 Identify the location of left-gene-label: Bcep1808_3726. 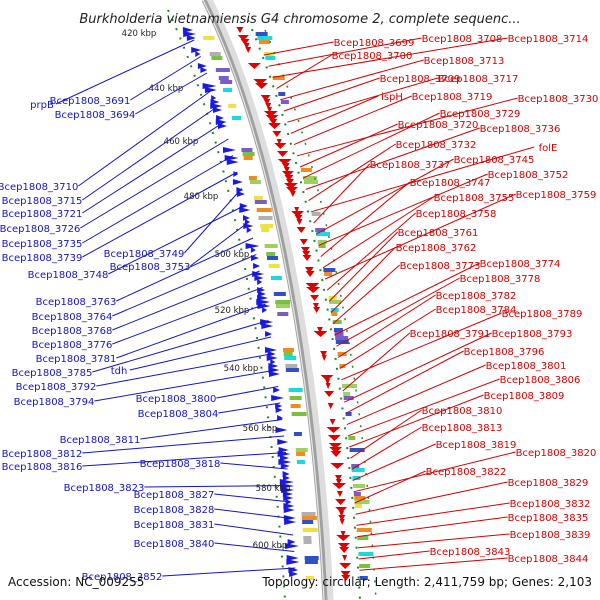
(40, 229).